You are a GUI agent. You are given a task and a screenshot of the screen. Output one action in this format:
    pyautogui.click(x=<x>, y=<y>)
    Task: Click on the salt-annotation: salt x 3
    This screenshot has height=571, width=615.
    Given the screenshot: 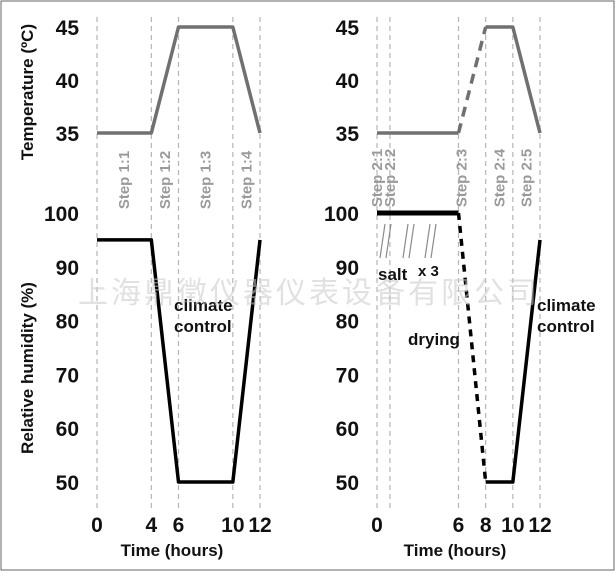 What is the action you would take?
    pyautogui.click(x=408, y=273)
    